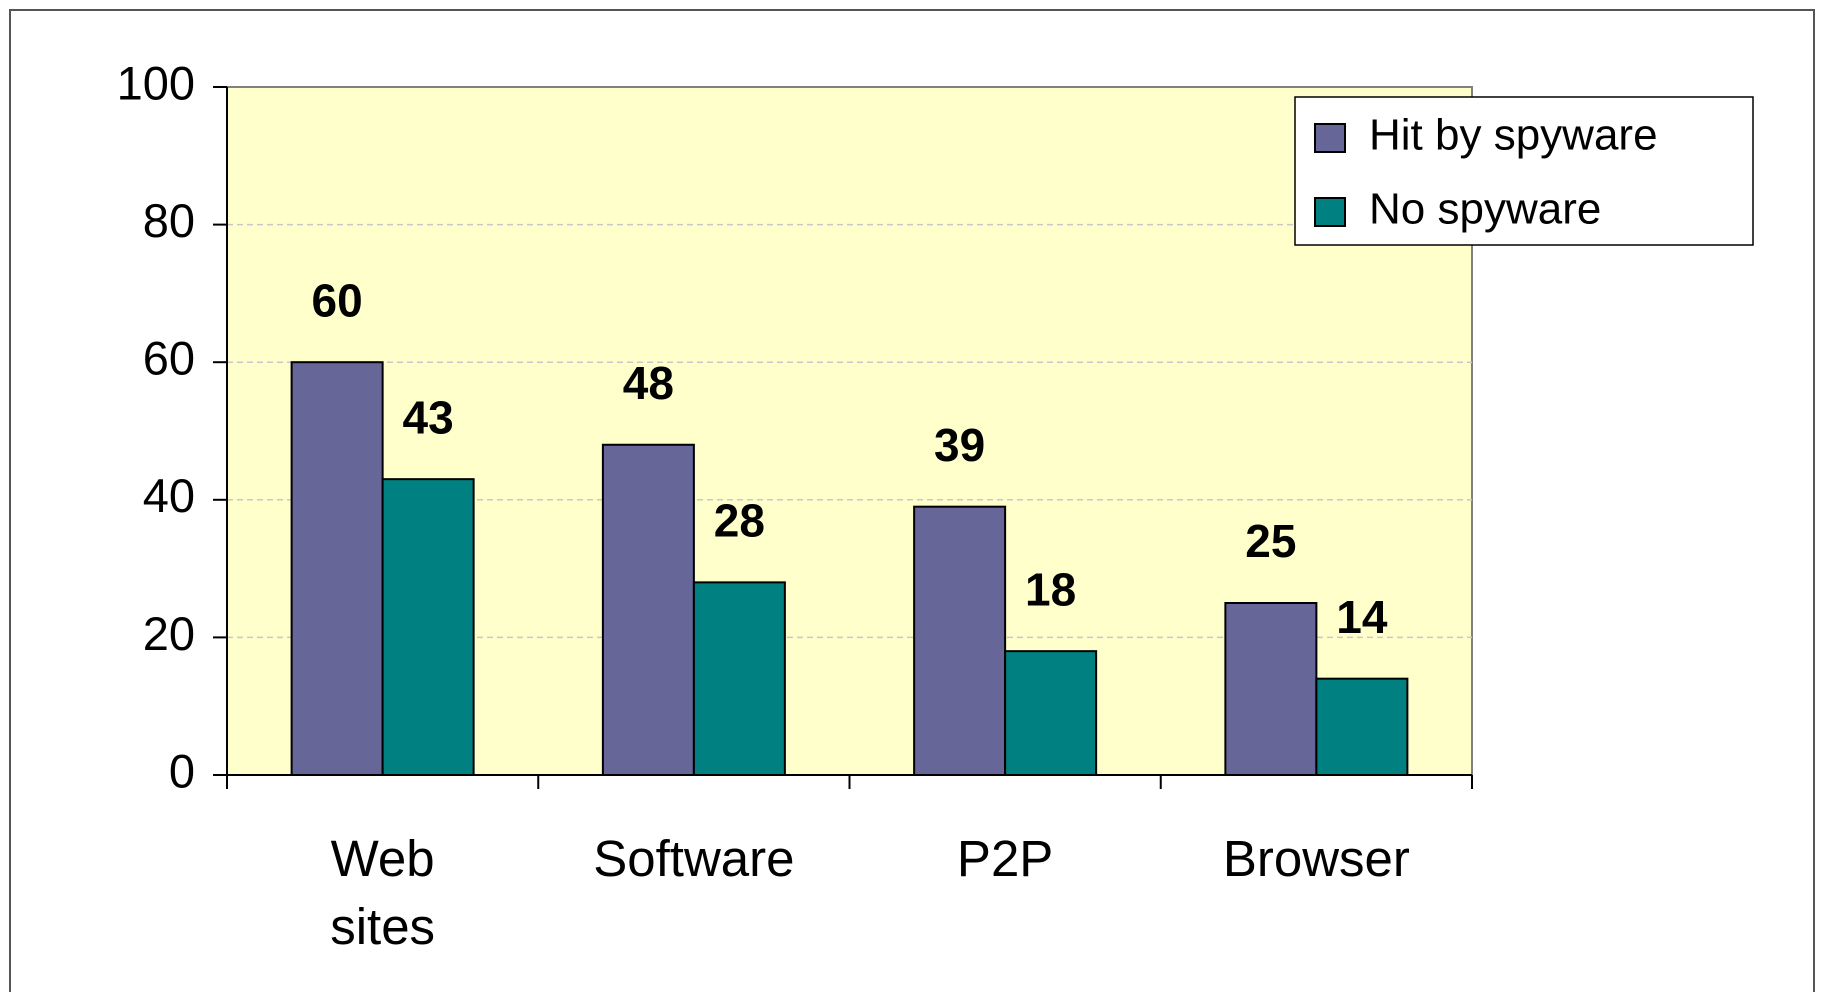  I want to click on y-tick-label: 20, so click(169, 633).